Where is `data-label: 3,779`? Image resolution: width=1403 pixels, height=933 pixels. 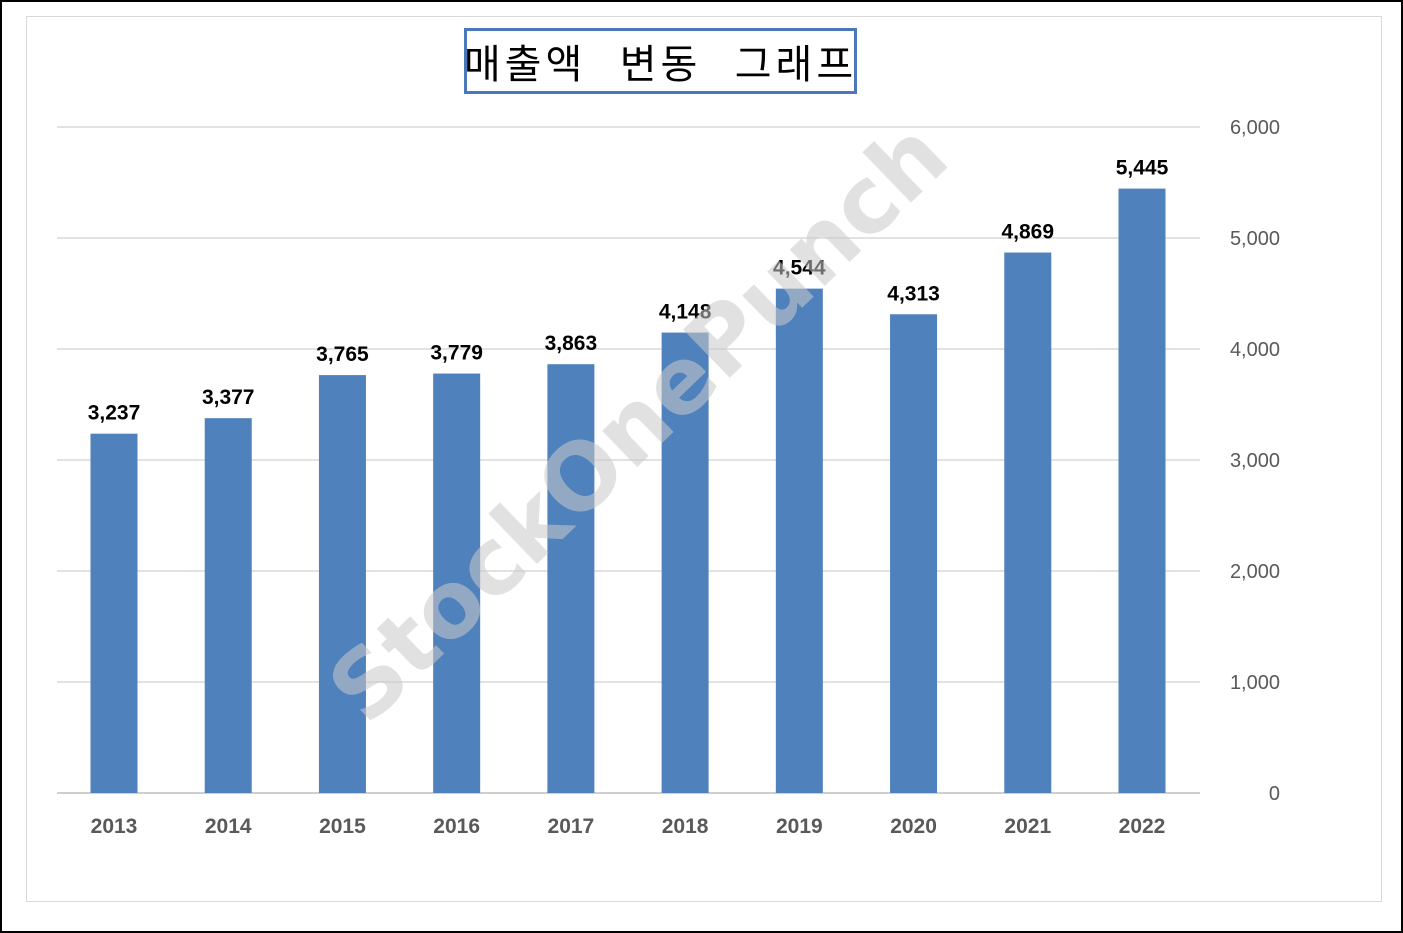
data-label: 3,779 is located at coordinates (456, 353).